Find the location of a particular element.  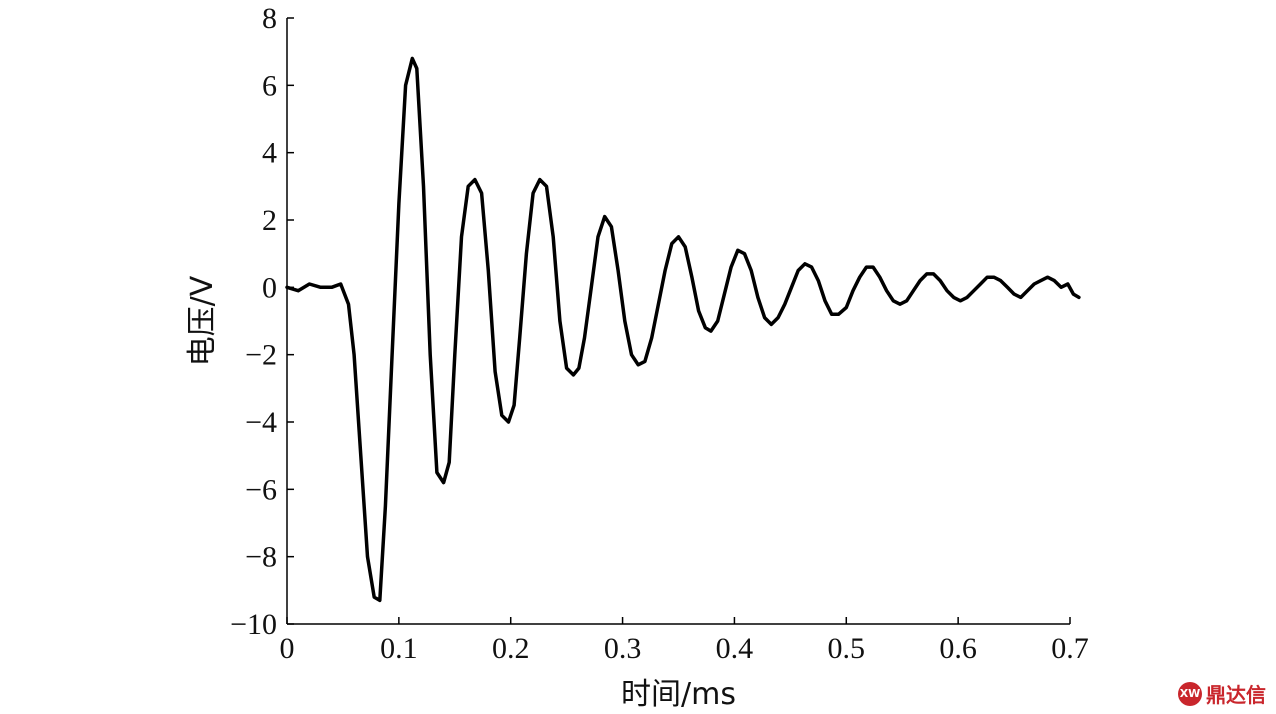

x-tick-label: 0 is located at coordinates (287, 648).